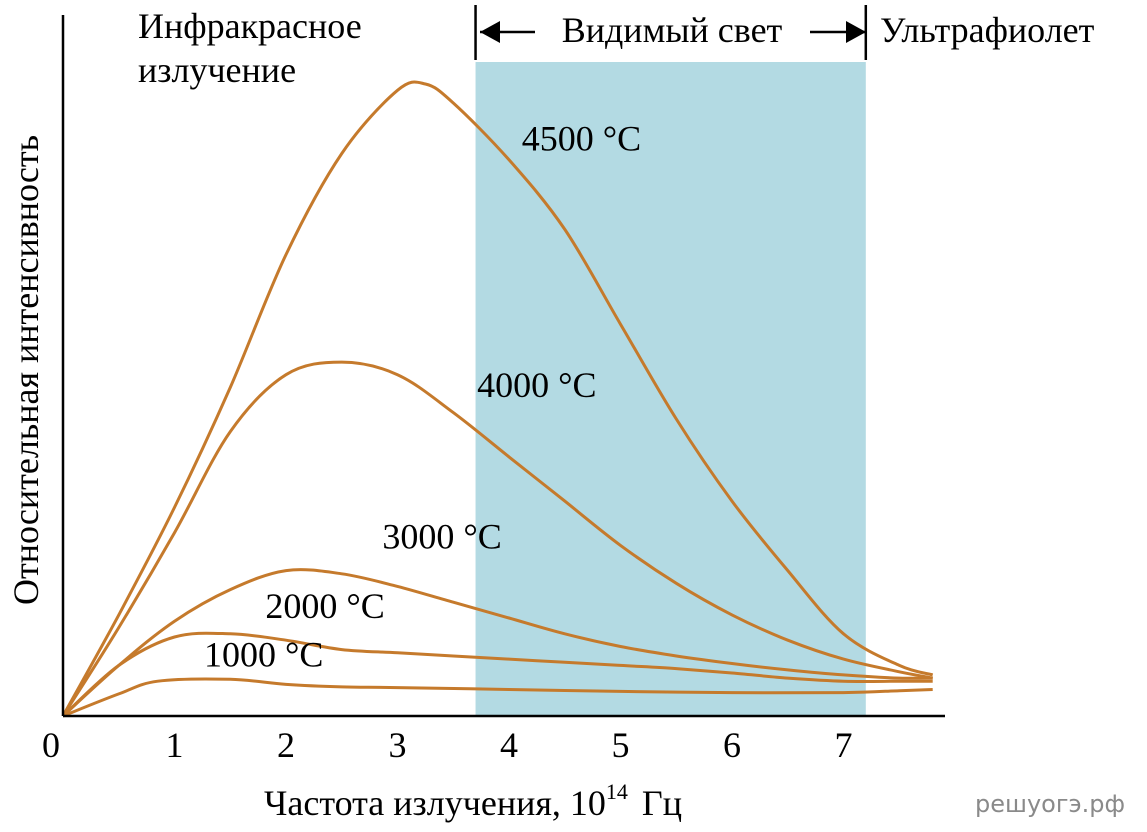  What do you see at coordinates (672, 30) in the screenshot?
I see `visible-light-label: Видимый свет` at bounding box center [672, 30].